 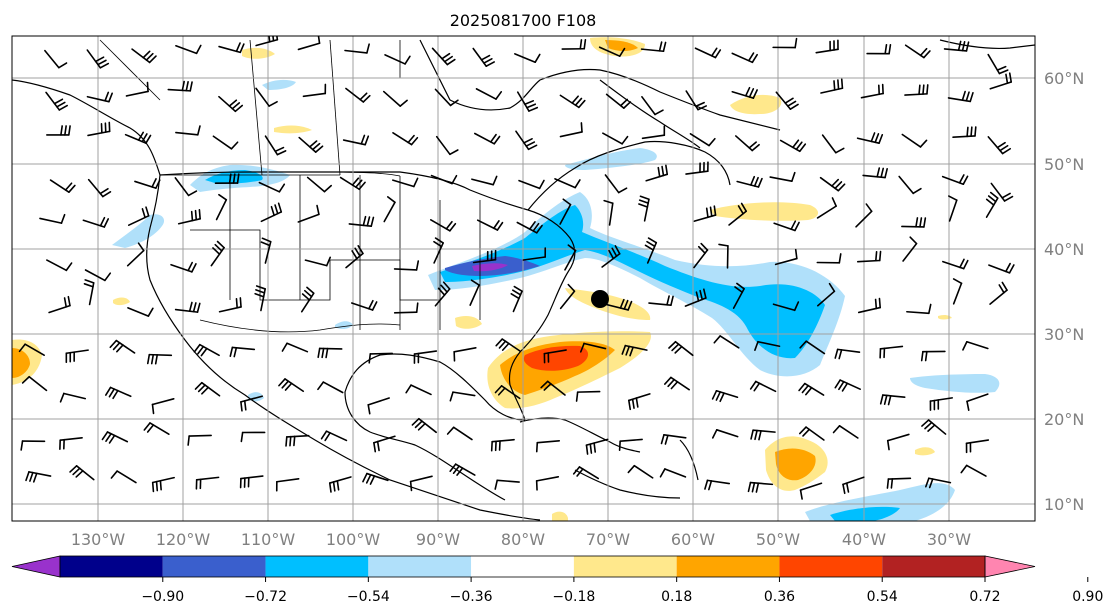 What do you see at coordinates (1064, 249) in the screenshot?
I see `latitude-label: 40°N` at bounding box center [1064, 249].